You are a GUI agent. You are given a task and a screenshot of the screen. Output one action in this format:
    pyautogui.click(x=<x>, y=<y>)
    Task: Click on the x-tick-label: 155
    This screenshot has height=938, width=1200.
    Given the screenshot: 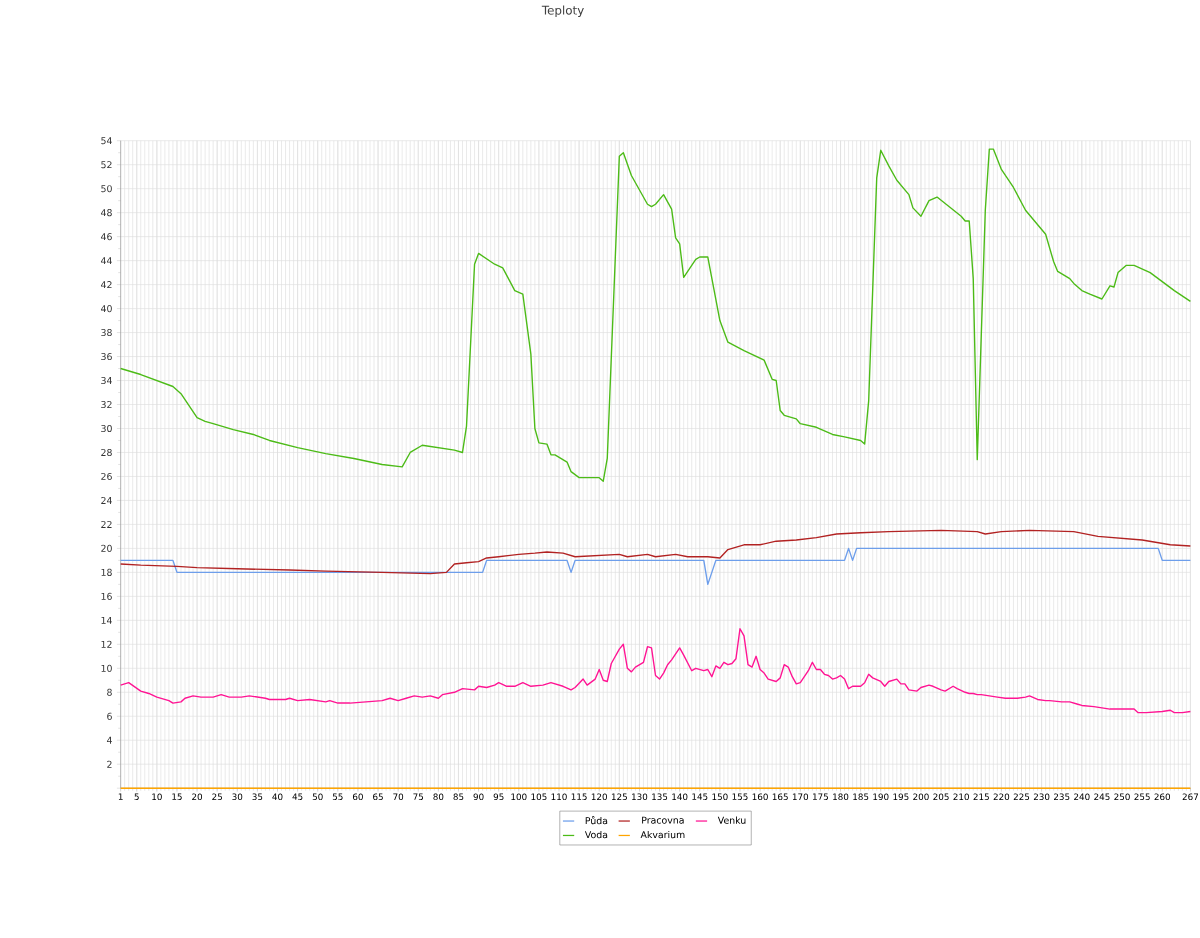 What is the action you would take?
    pyautogui.click(x=740, y=796)
    